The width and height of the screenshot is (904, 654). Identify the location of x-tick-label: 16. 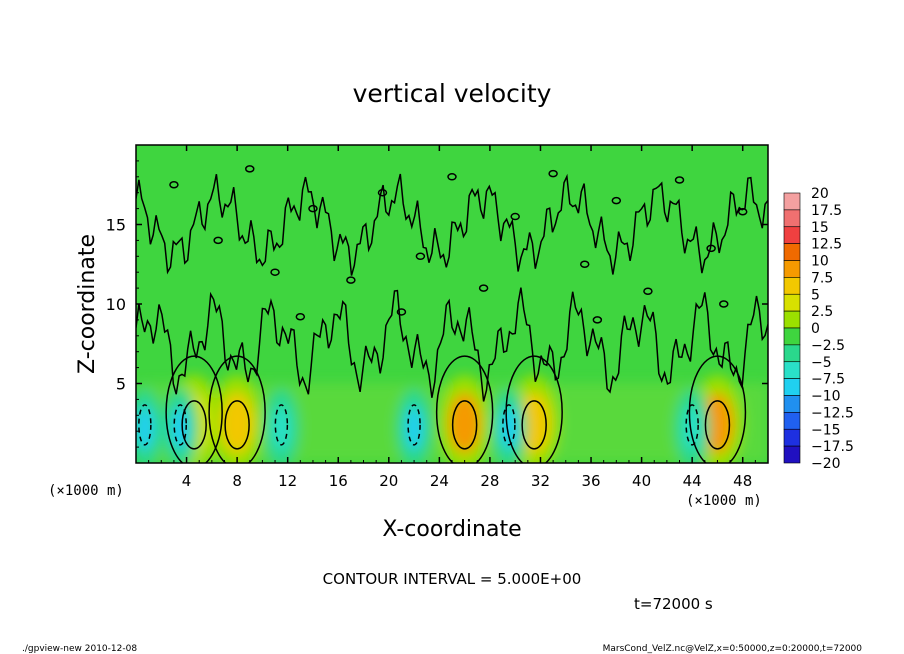
(338, 481).